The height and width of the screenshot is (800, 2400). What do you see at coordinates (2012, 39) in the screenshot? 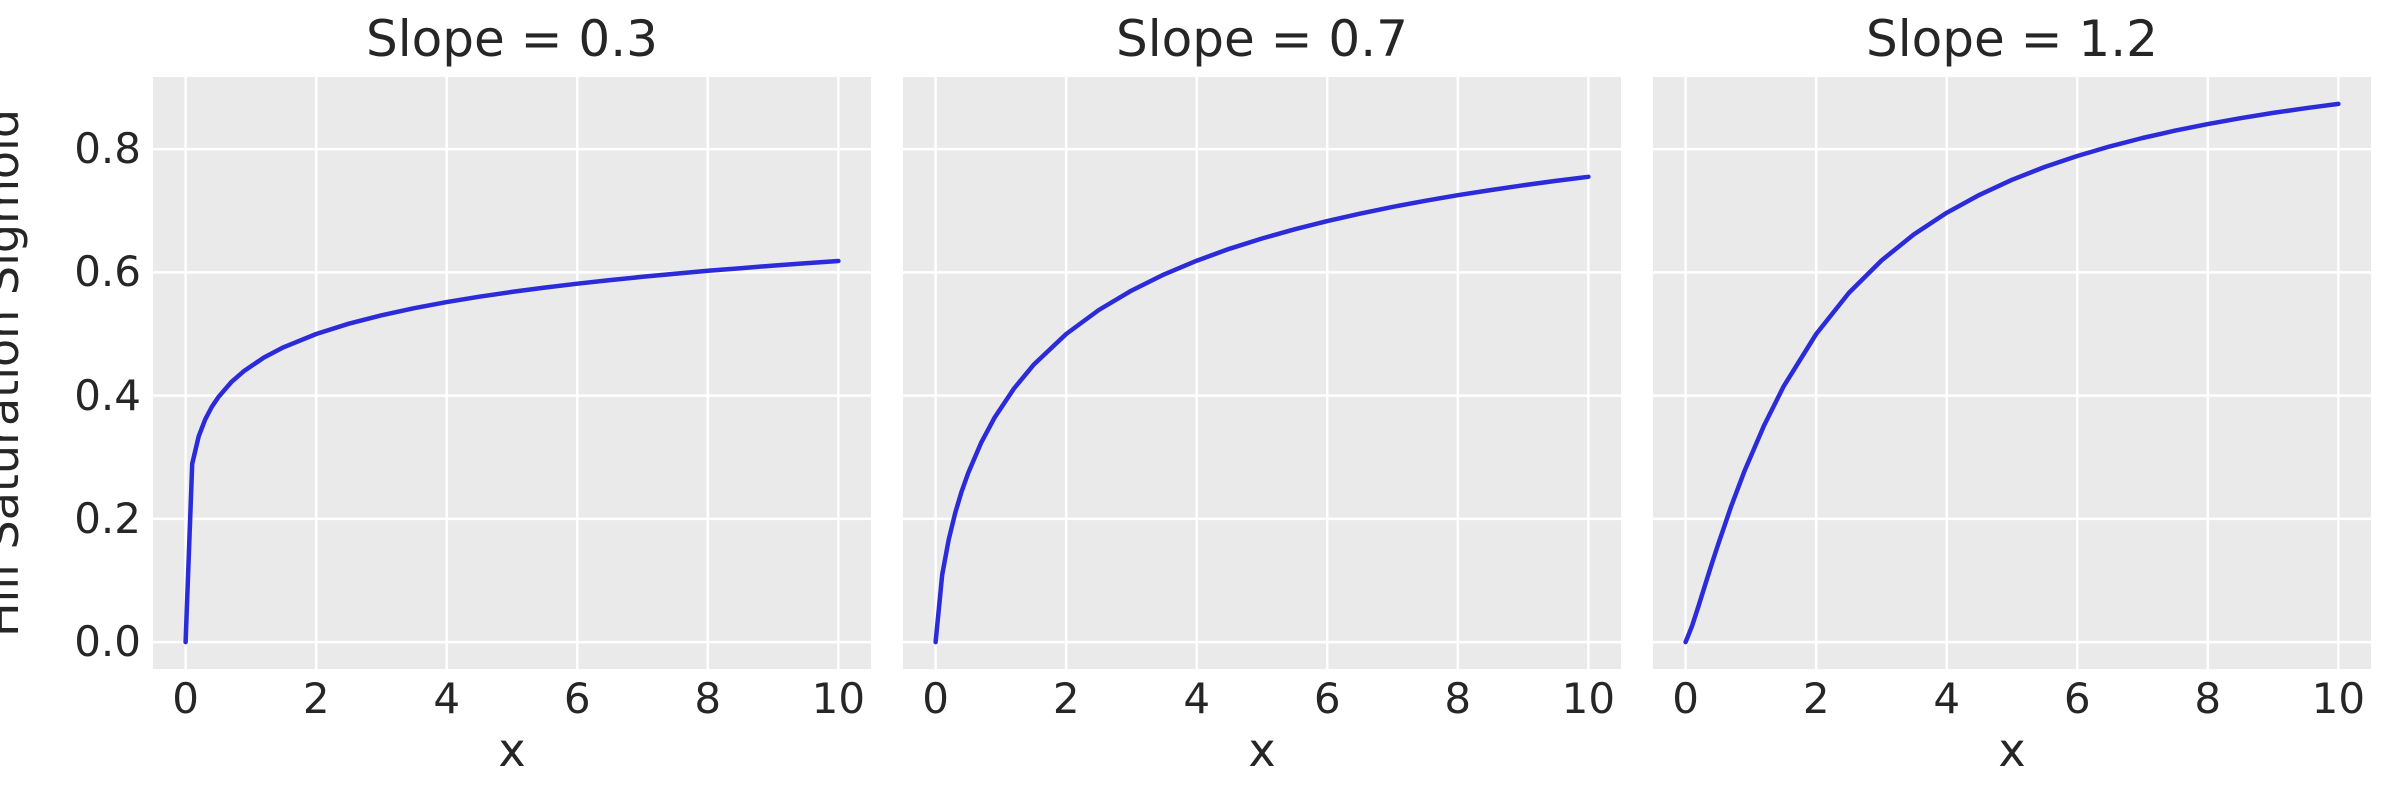
I see `subplot-title: Slope = 1.2` at bounding box center [2012, 39].